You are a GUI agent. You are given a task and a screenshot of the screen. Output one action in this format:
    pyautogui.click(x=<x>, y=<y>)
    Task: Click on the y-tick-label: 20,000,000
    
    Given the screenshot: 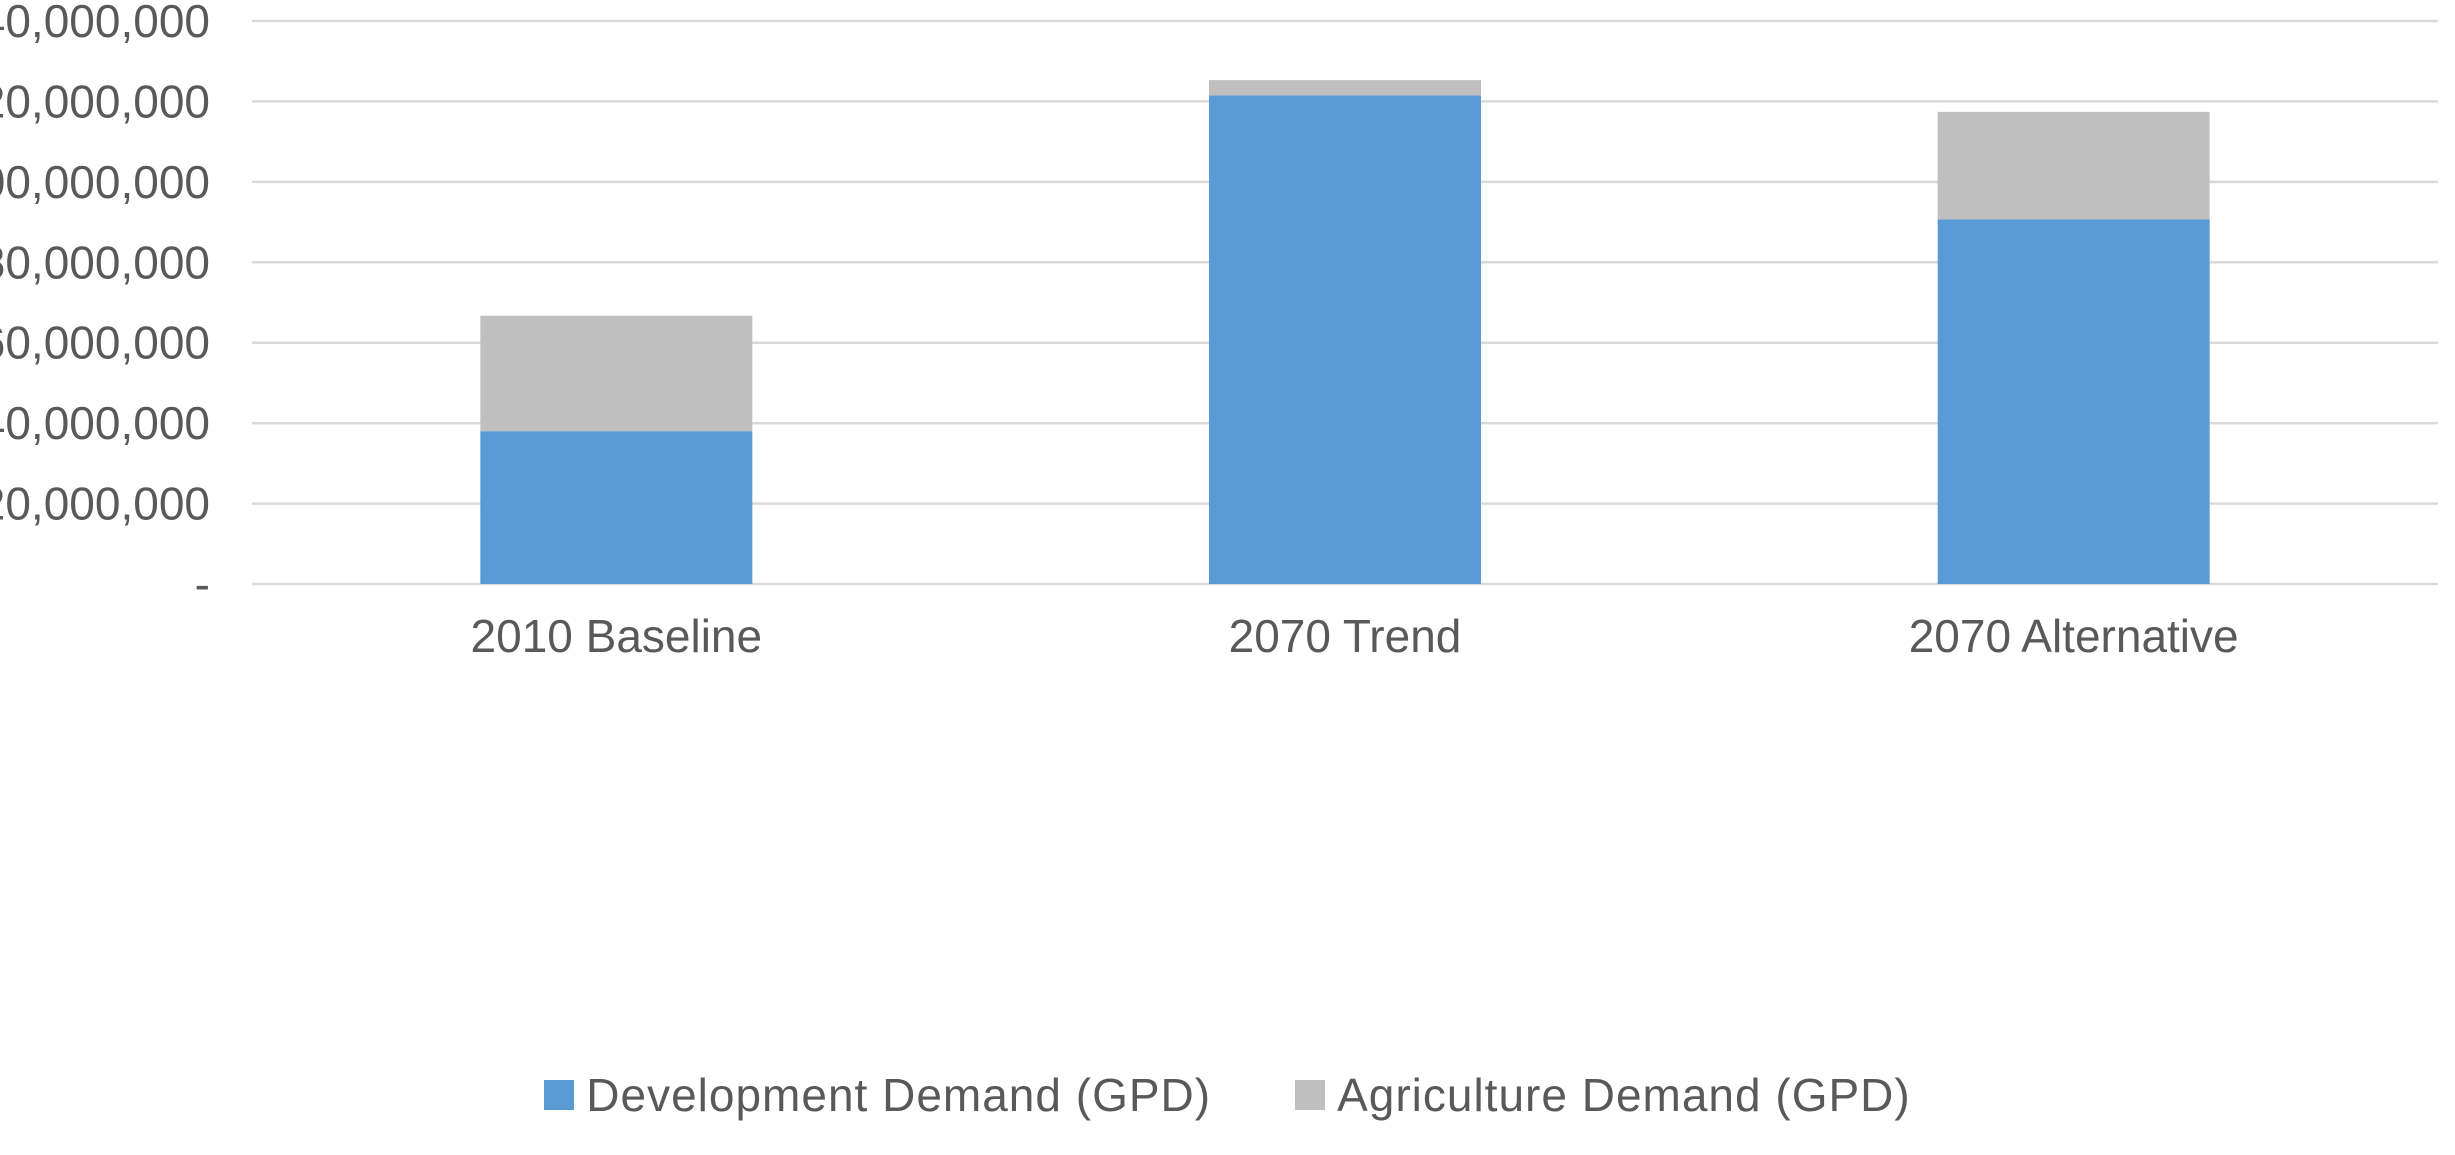 What is the action you would take?
    pyautogui.click(x=105, y=504)
    